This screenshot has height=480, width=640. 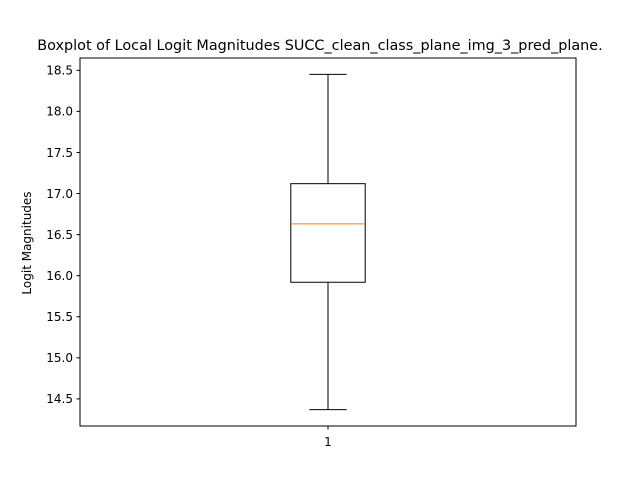 What do you see at coordinates (59, 358) in the screenshot?
I see `y-tick-label: 15.0` at bounding box center [59, 358].